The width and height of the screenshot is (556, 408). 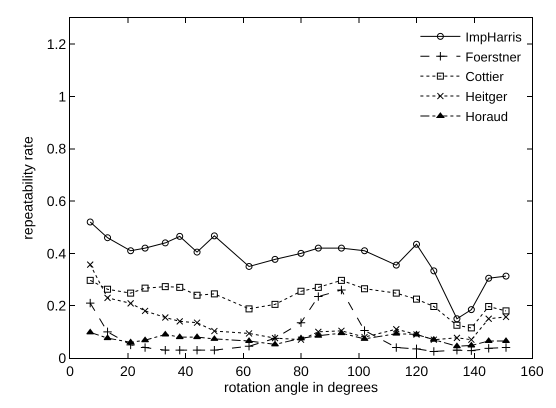 I want to click on x-tick-label: 80, so click(x=301, y=370).